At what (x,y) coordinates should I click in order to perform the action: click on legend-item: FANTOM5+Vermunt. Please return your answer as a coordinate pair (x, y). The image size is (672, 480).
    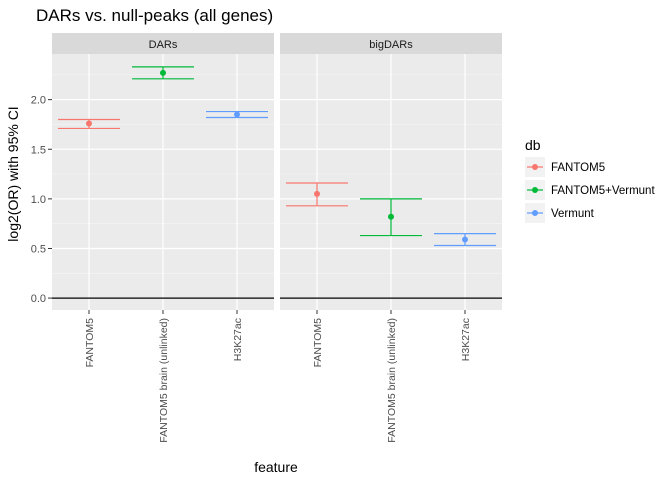
    Looking at the image, I should click on (590, 190).